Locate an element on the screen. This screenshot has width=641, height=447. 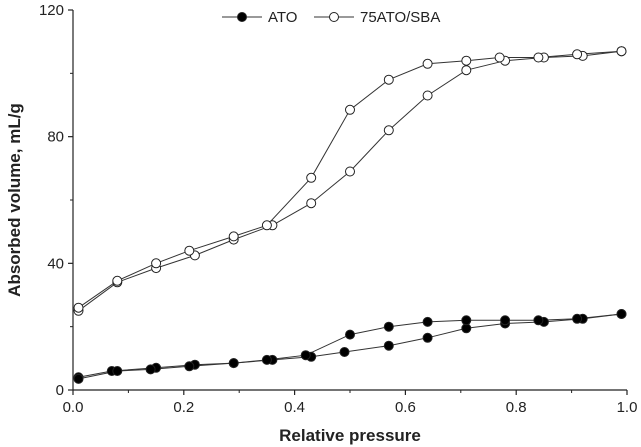
series-ato is located at coordinates (350, 346).